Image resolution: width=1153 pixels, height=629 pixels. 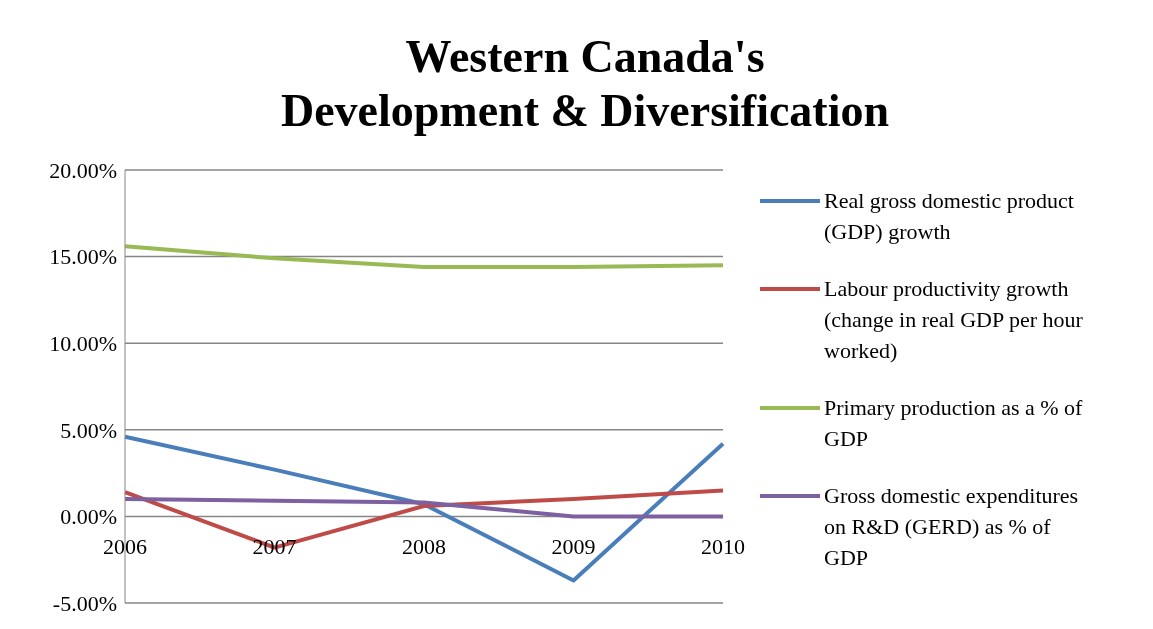 What do you see at coordinates (573, 547) in the screenshot?
I see `x-tick-label: 2009` at bounding box center [573, 547].